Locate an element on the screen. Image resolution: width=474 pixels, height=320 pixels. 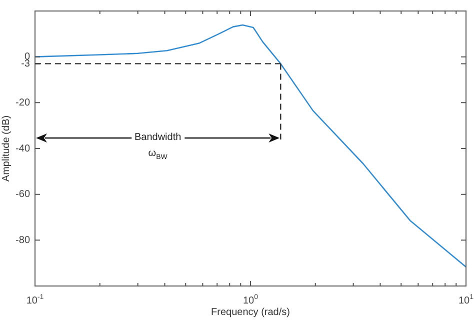
annotation: ω$_{BW}$ is located at coordinates (157, 156).